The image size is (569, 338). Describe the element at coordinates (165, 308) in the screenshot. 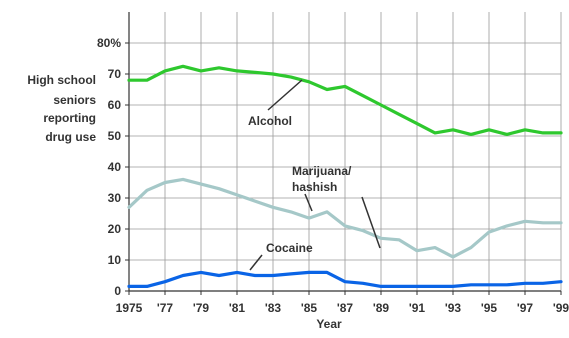

I see `x-tick-label-1977: '77` at that location.